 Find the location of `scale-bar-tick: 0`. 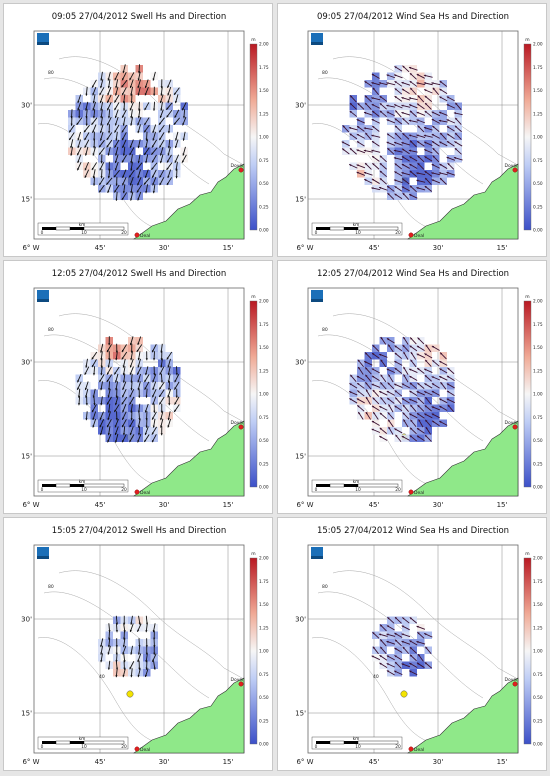

scale-bar-tick: 0 is located at coordinates (316, 233).